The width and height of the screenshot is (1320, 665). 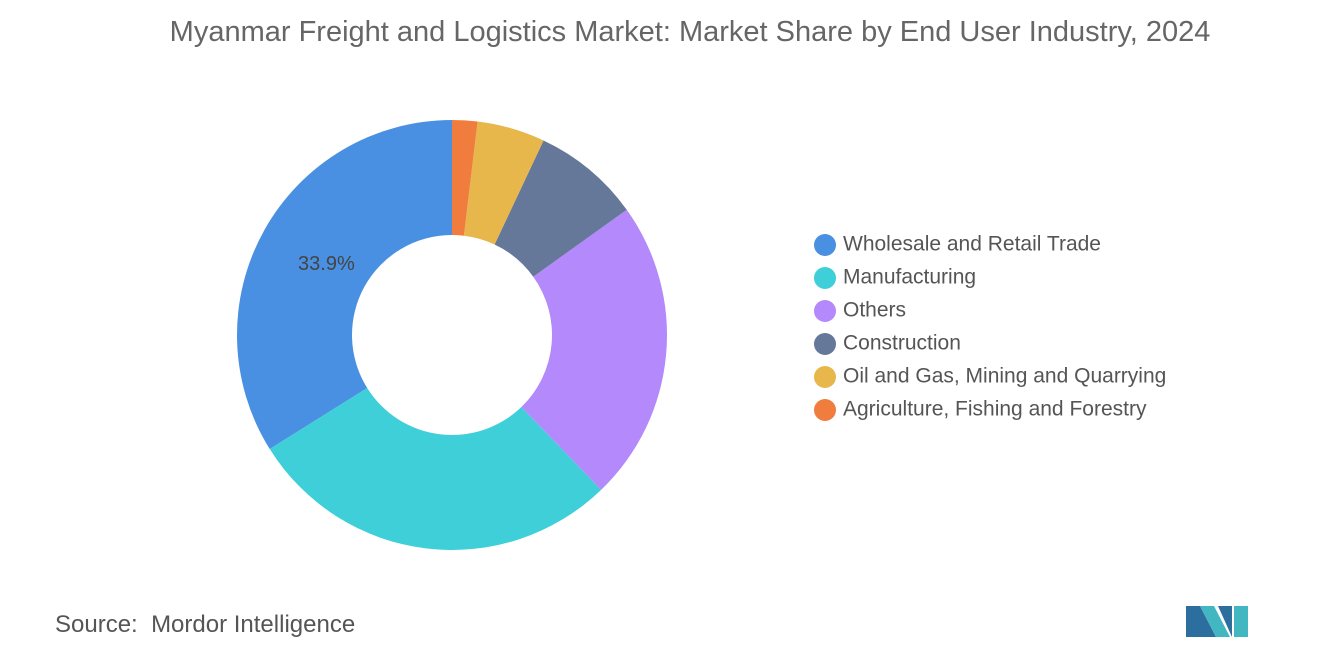 What do you see at coordinates (253, 624) in the screenshot?
I see `source-text: Mordor Intelligence` at bounding box center [253, 624].